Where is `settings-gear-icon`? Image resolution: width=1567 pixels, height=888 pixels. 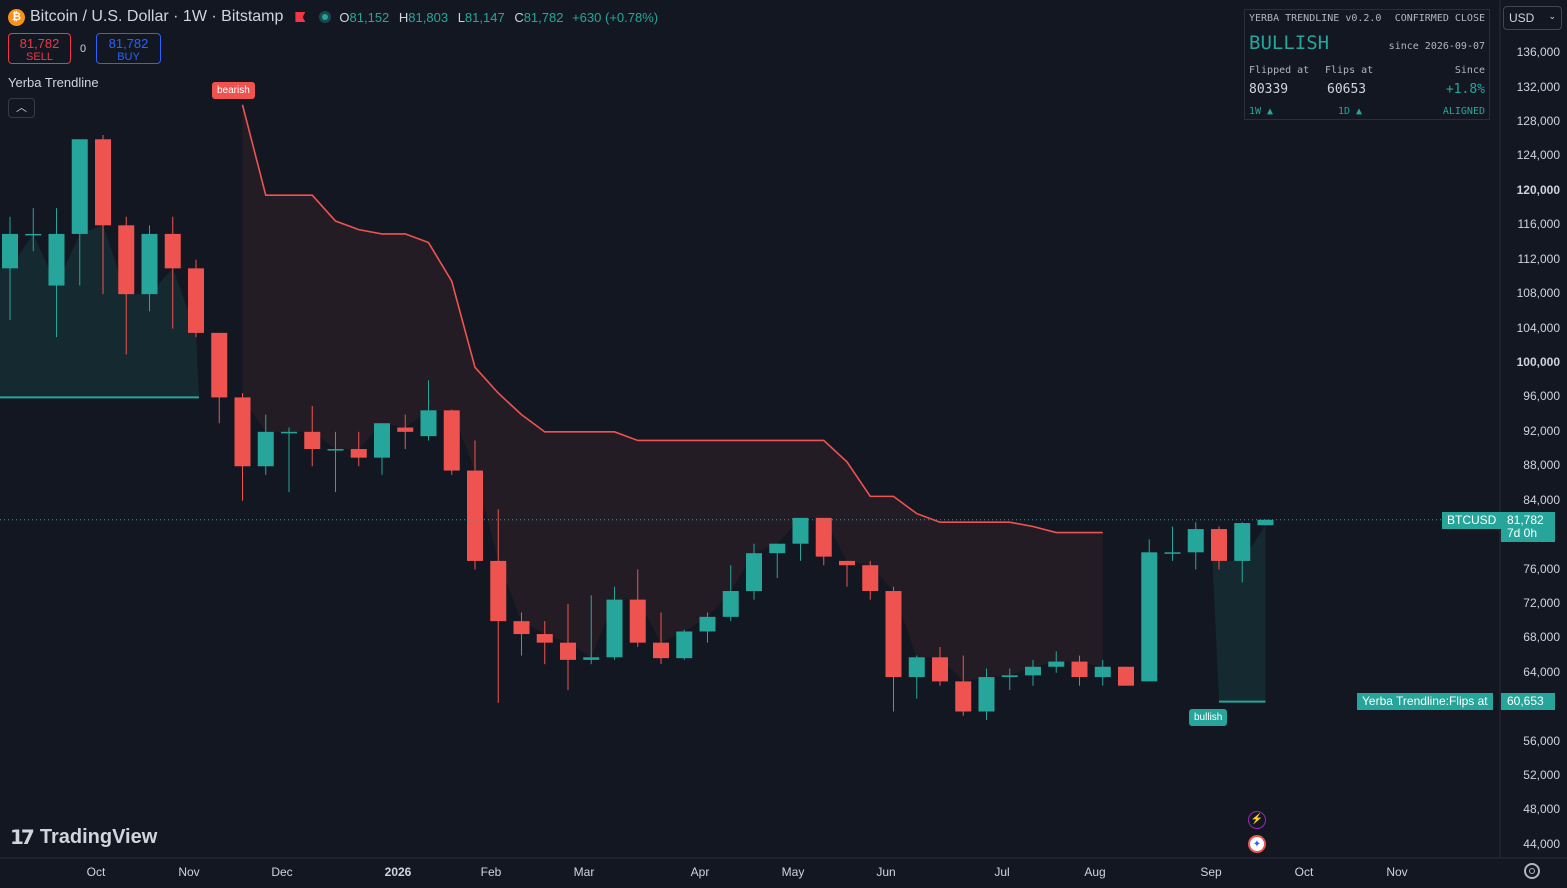
settings-gear-icon is located at coordinates (1532, 871).